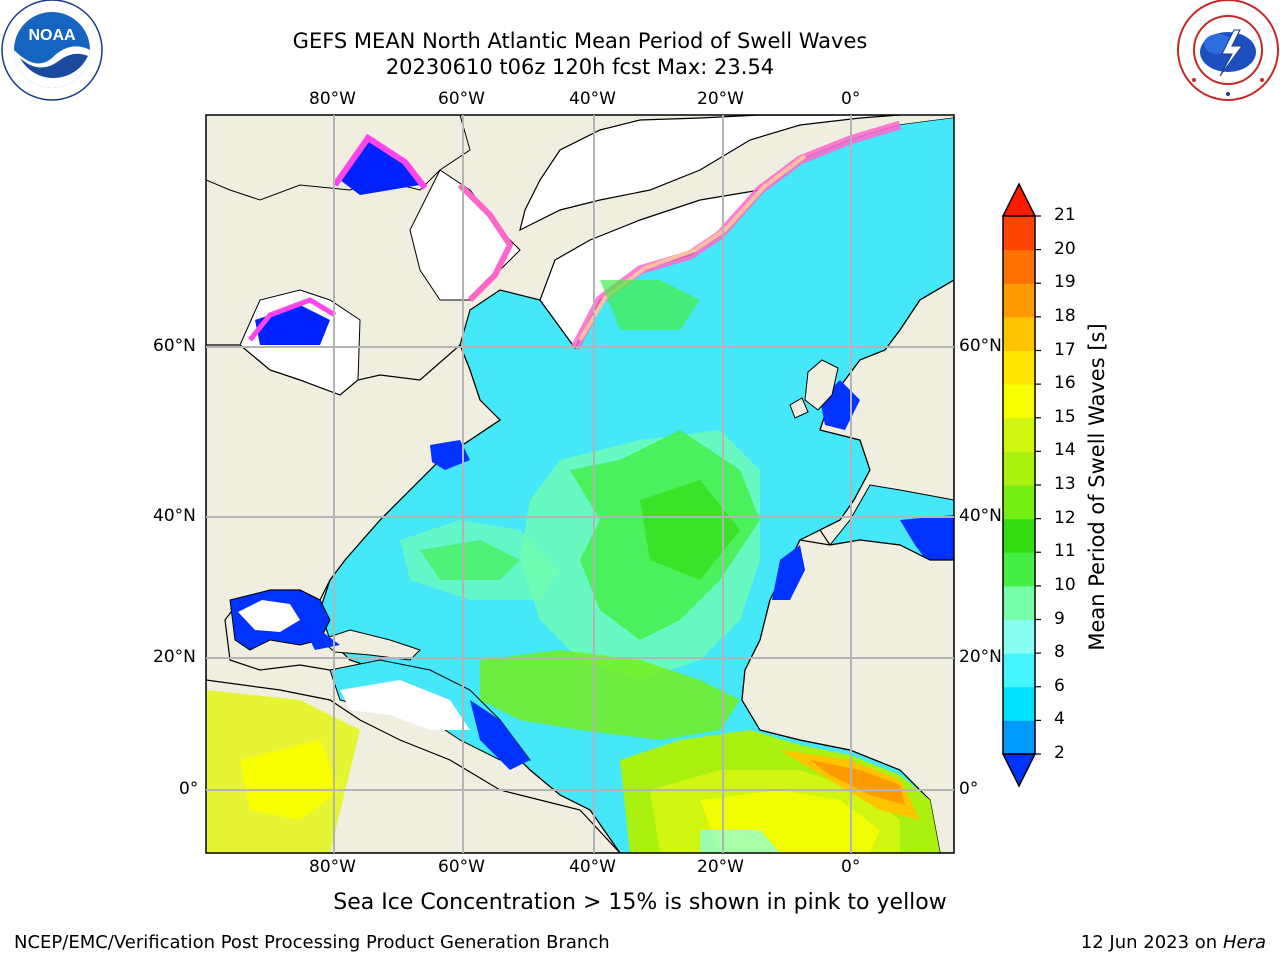 The image size is (1280, 960). I want to click on colorbar-tick-label: 13, so click(1065, 484).